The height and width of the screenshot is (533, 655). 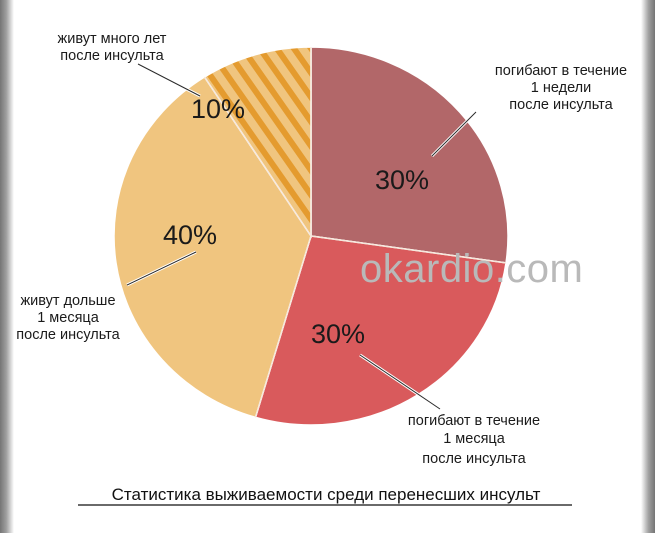 I want to click on annotation-month-live: живут дольше 1 месяца после инсульта, so click(x=68, y=318).